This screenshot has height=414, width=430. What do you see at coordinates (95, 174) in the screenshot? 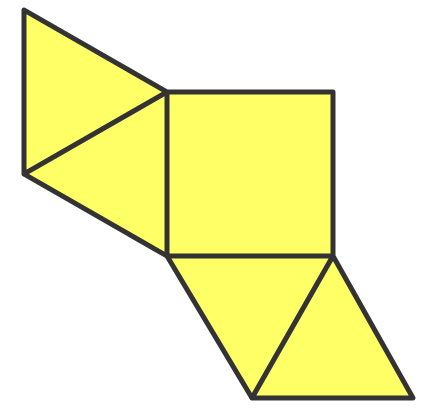
I see `left-triangle-lower-face` at bounding box center [95, 174].